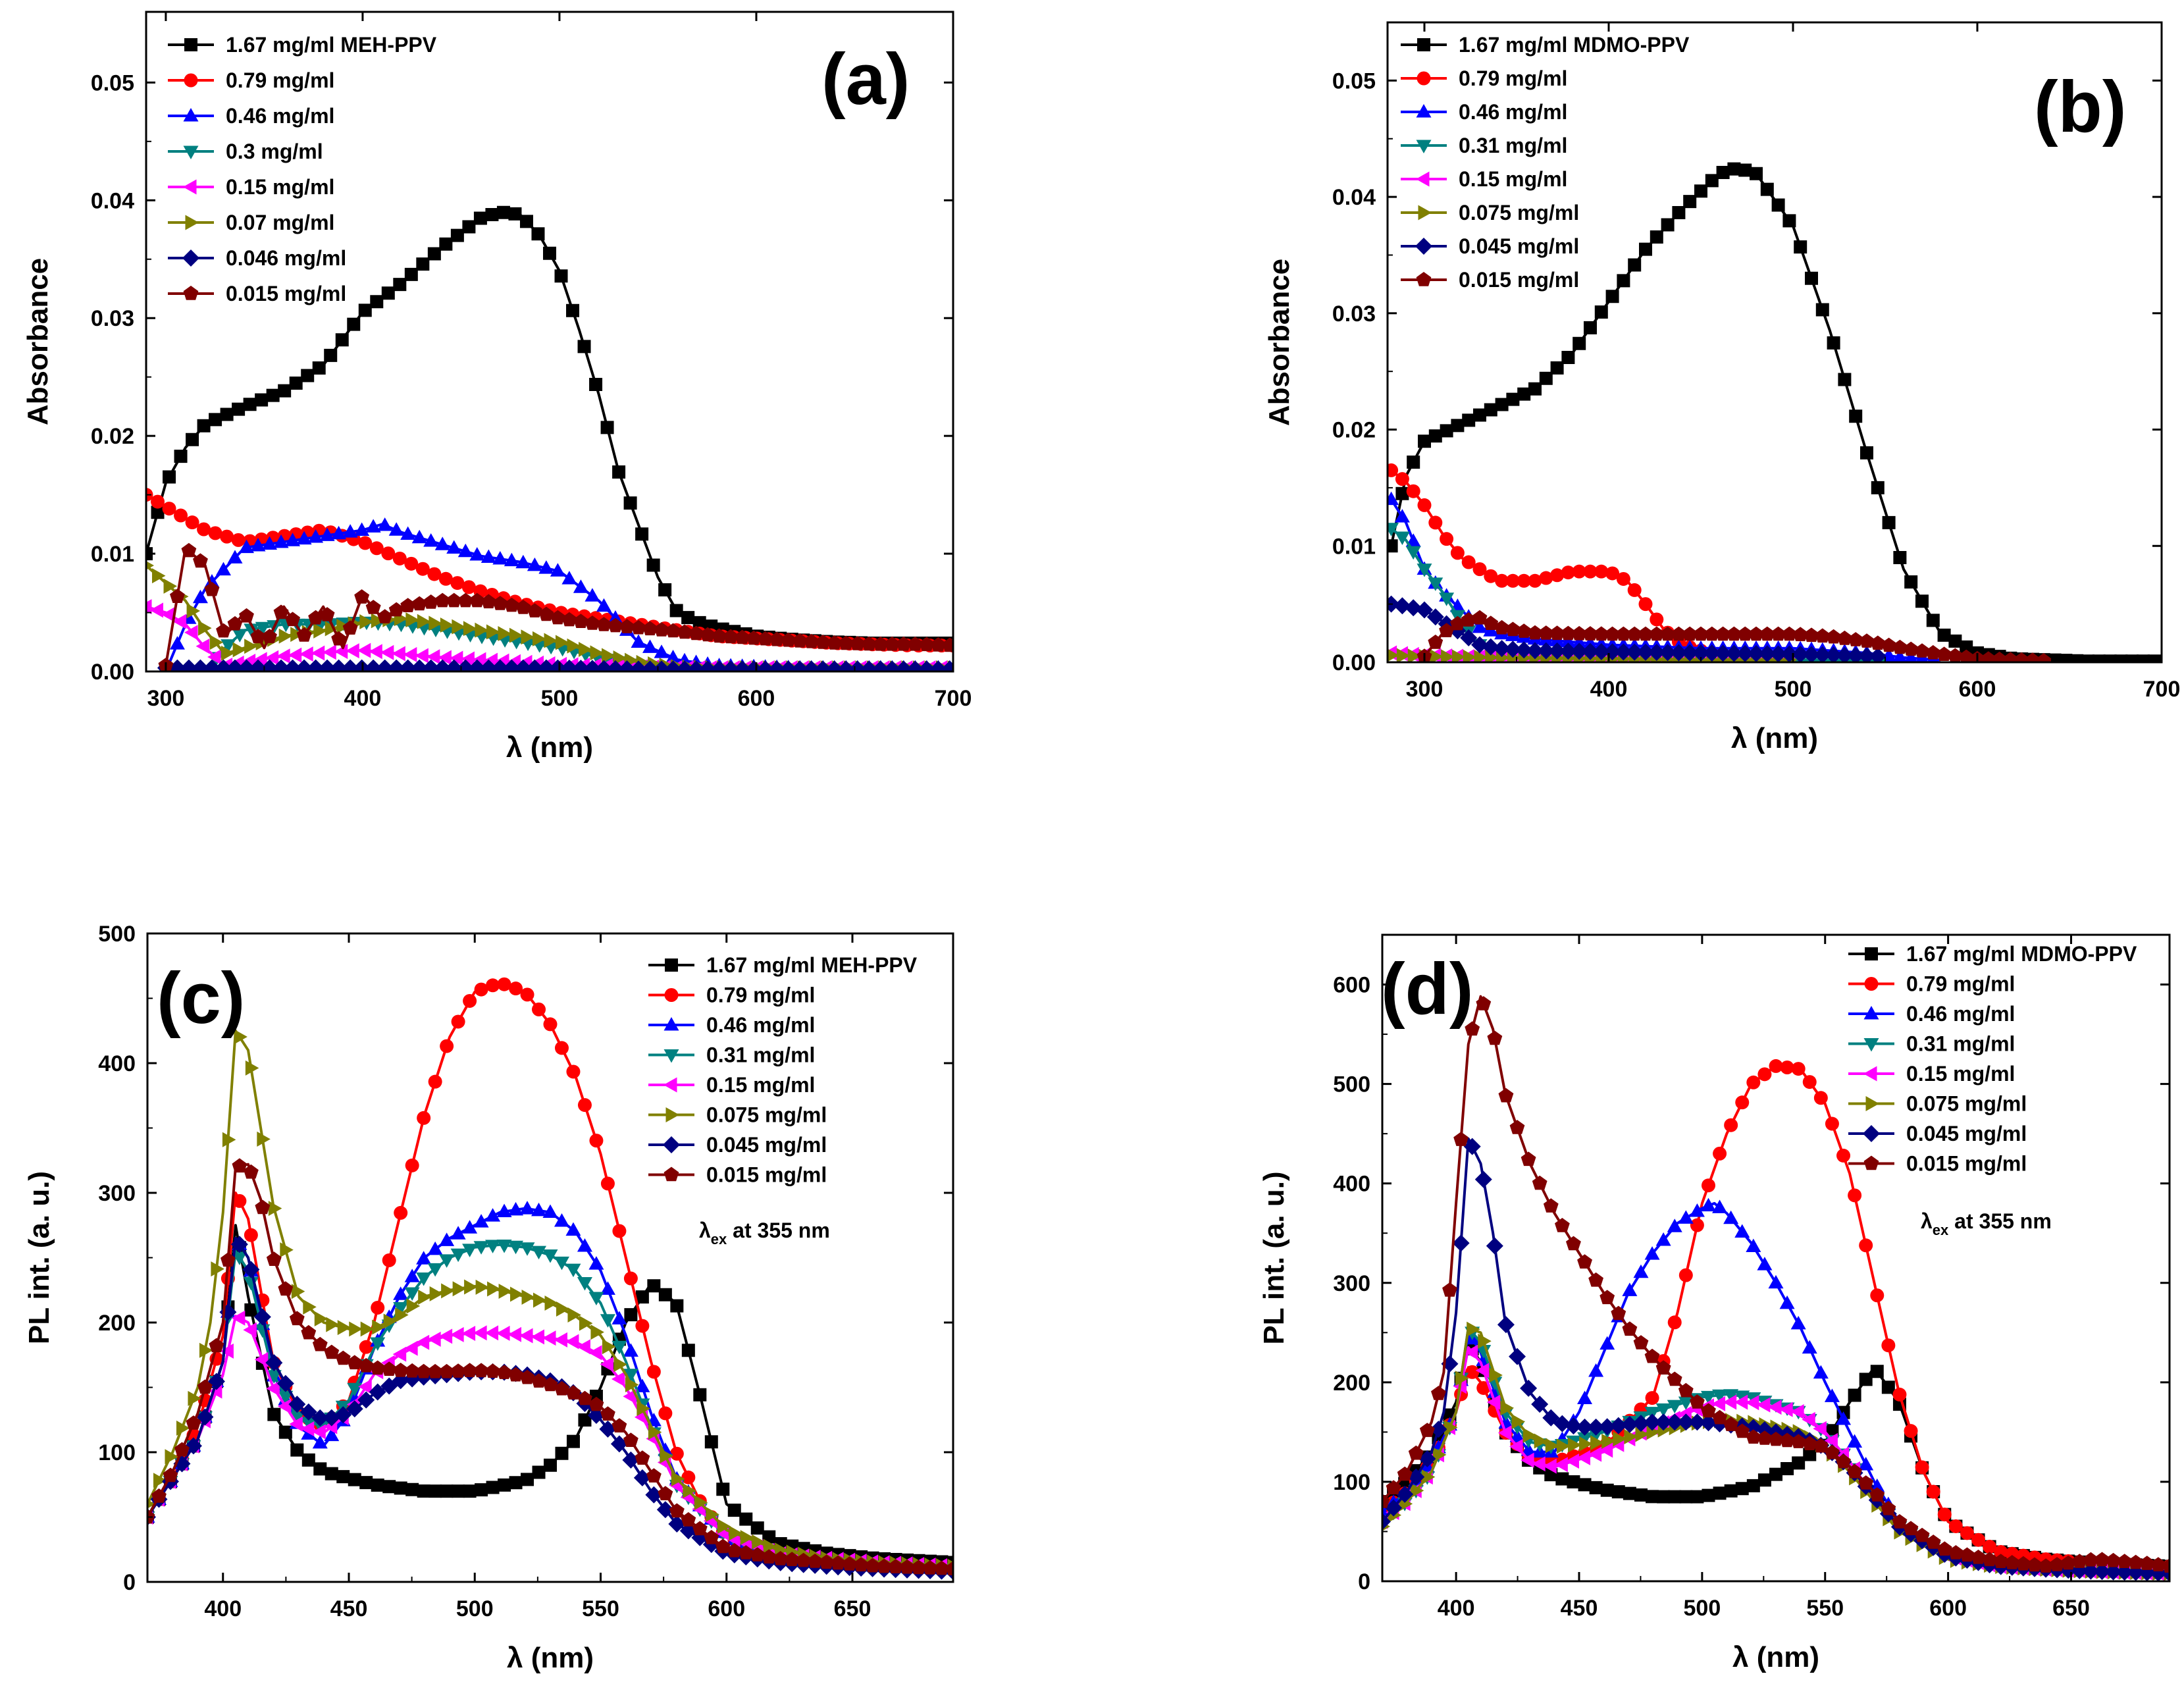  I want to click on y-tick-label: 0.04, so click(1354, 197).